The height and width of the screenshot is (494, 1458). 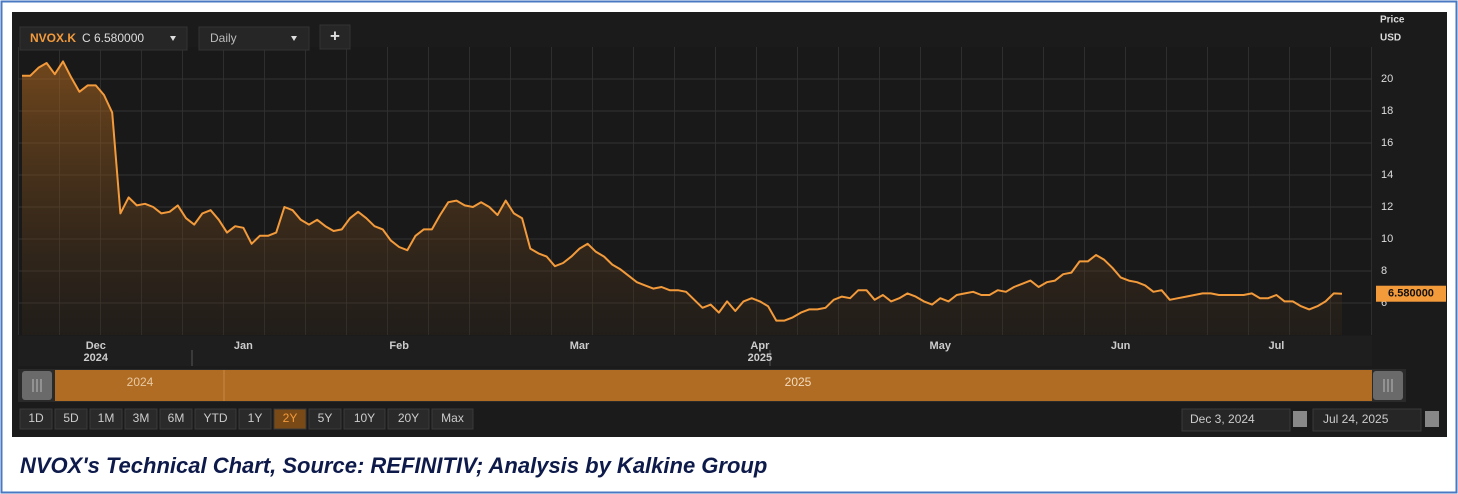 What do you see at coordinates (399, 346) in the screenshot?
I see `x-tick-label: Feb` at bounding box center [399, 346].